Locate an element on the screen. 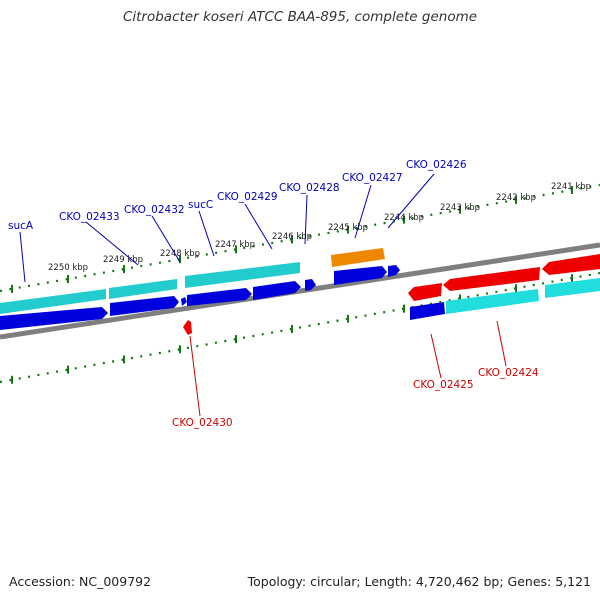 This screenshot has width=600, height=600. kbp-label: 2247 kbp is located at coordinates (235, 245).